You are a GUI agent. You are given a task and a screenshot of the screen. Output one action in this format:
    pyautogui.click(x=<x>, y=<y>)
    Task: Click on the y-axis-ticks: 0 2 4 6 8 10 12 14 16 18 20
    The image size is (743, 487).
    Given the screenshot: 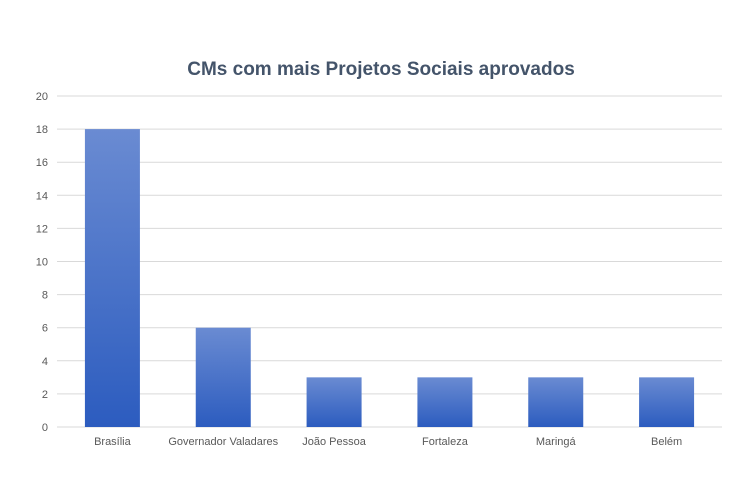 What is the action you would take?
    pyautogui.click(x=42, y=262)
    